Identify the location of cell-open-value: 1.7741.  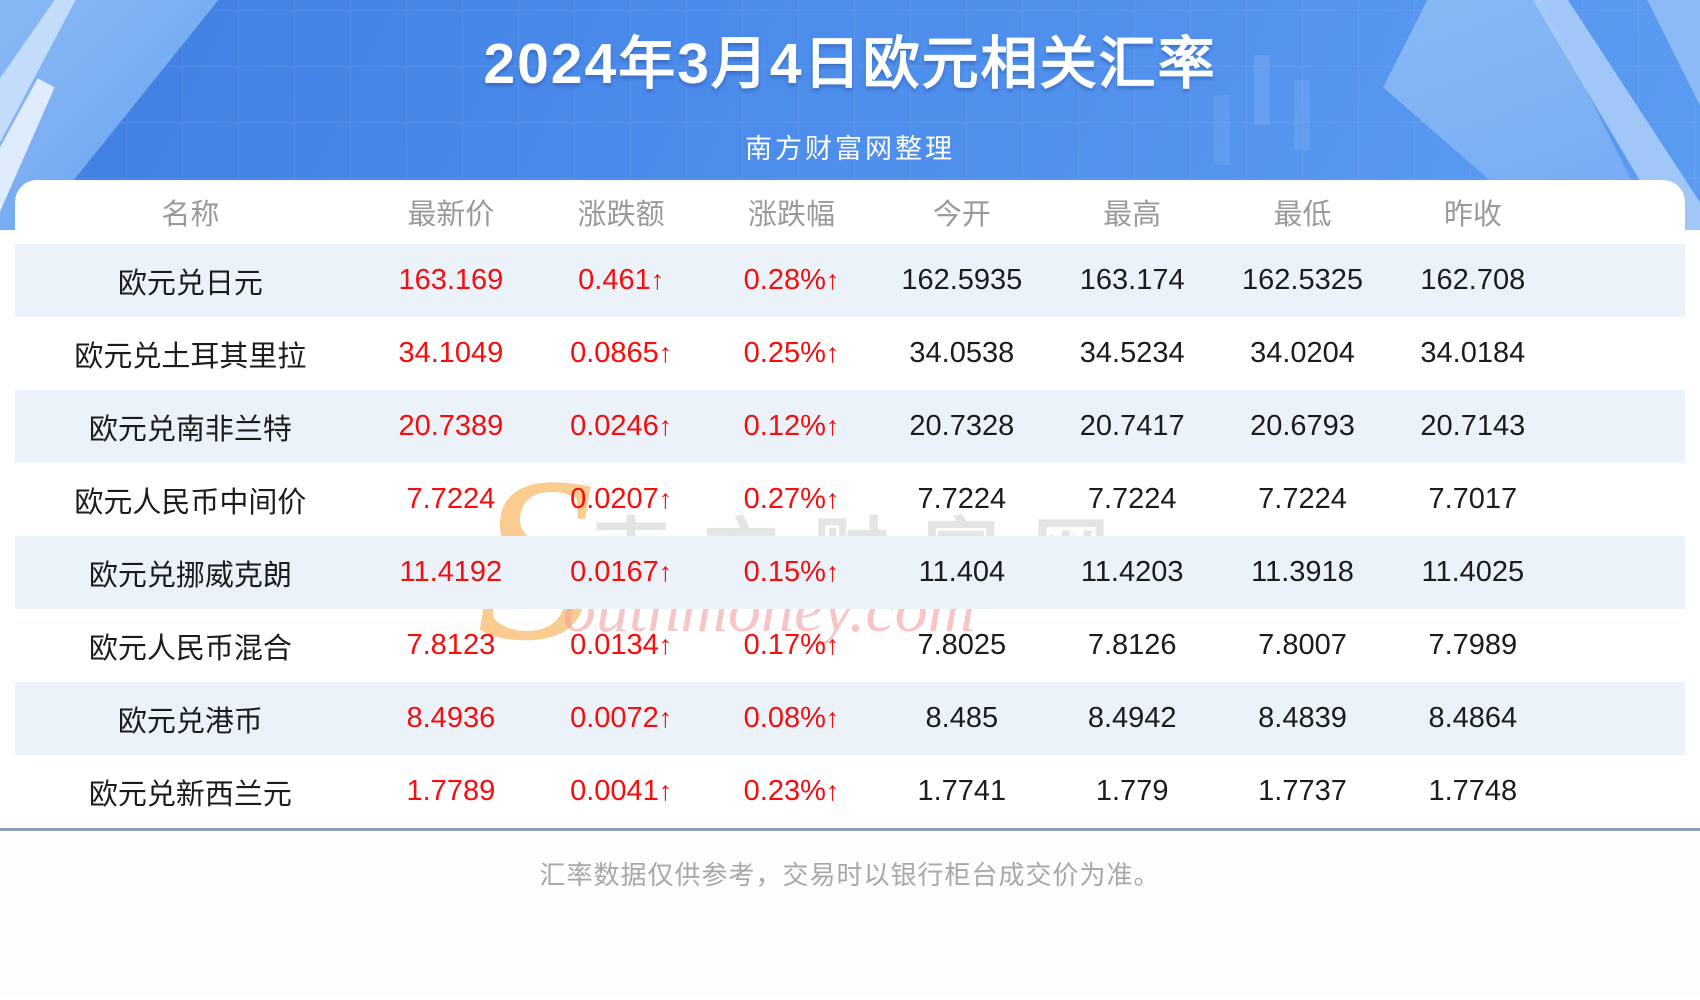
(962, 791).